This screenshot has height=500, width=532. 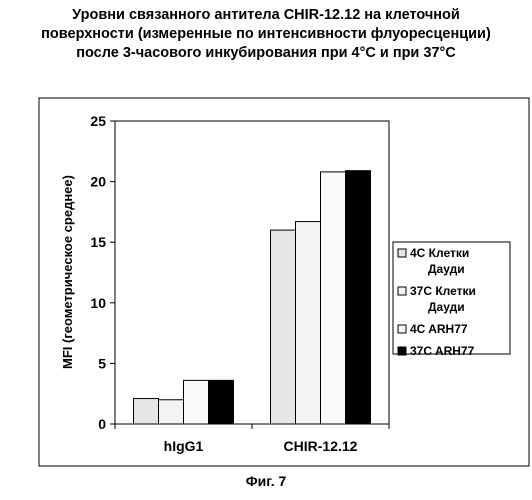 What do you see at coordinates (67, 272) in the screenshot?
I see `y-axis-label: MFI (геометрическое среднее)` at bounding box center [67, 272].